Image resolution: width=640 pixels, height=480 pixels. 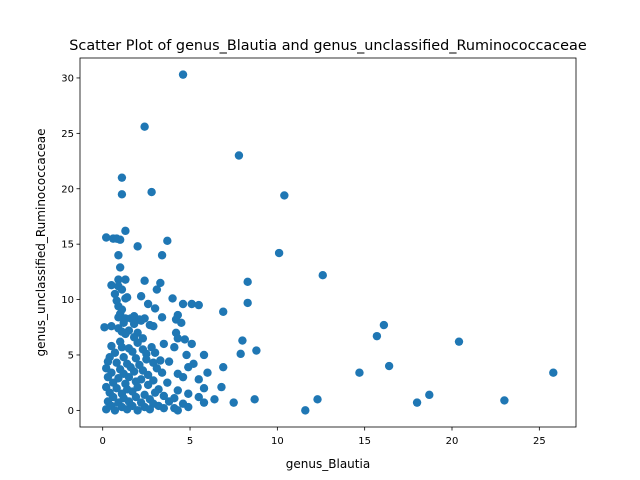 What do you see at coordinates (71, 411) in the screenshot?
I see `y-tick-label: 0` at bounding box center [71, 411].